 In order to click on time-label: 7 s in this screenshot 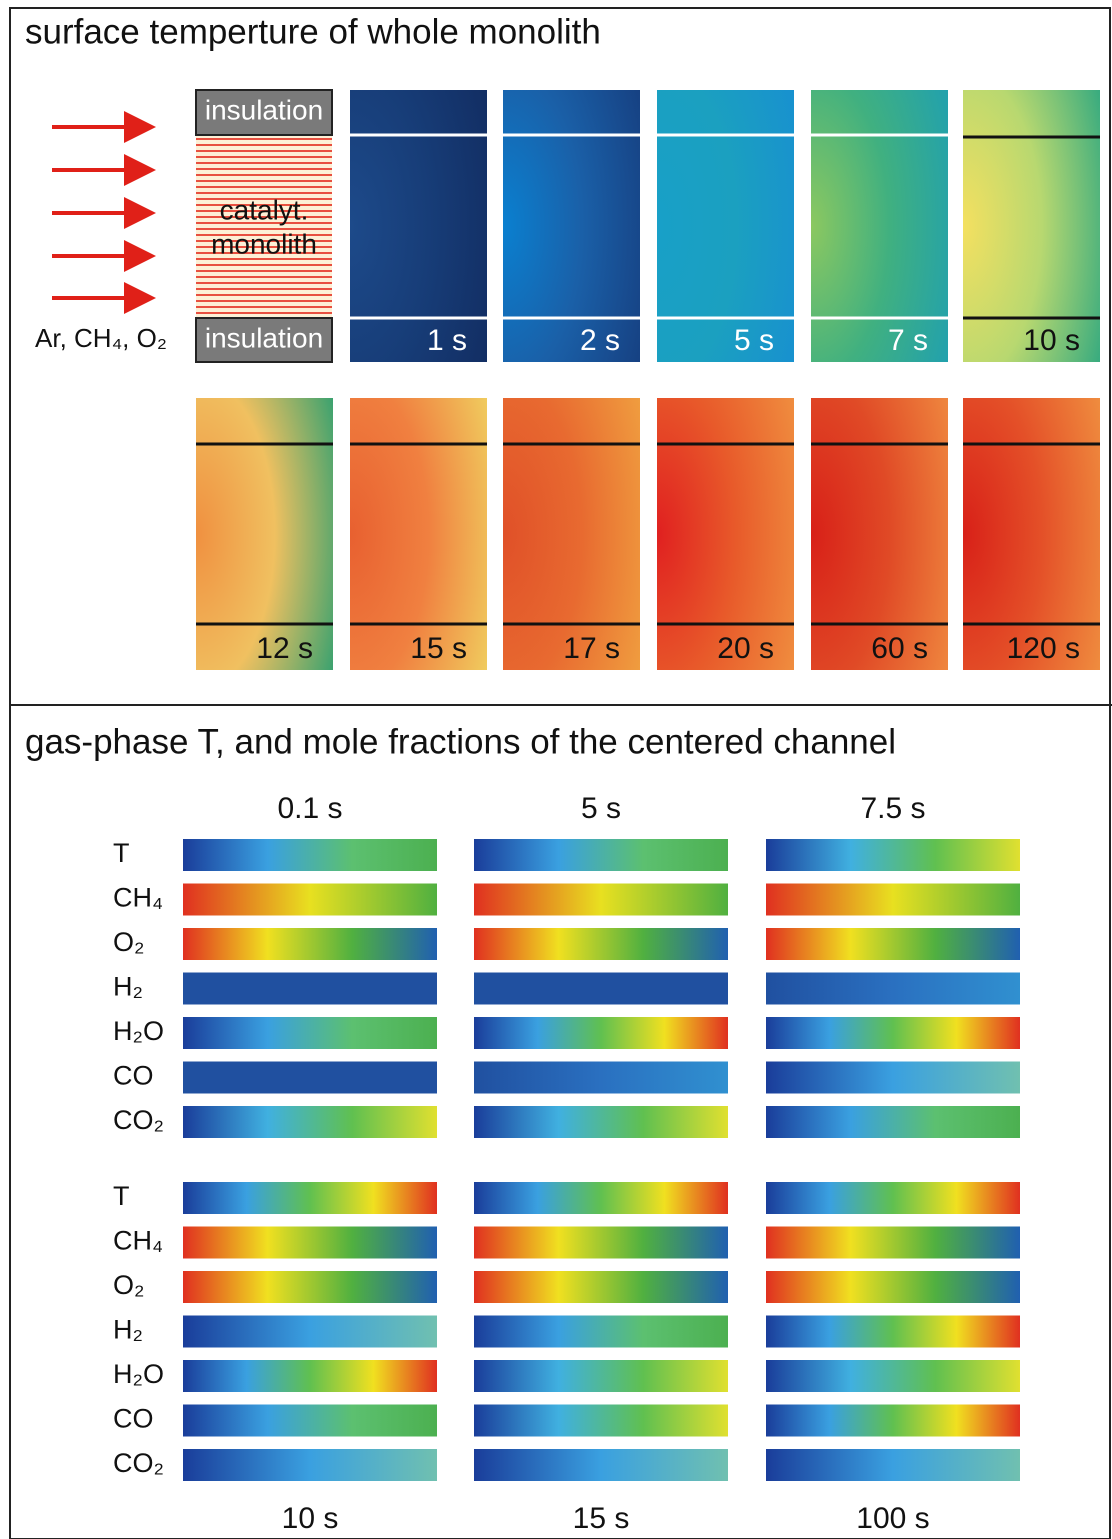, I will do `click(908, 340)`.